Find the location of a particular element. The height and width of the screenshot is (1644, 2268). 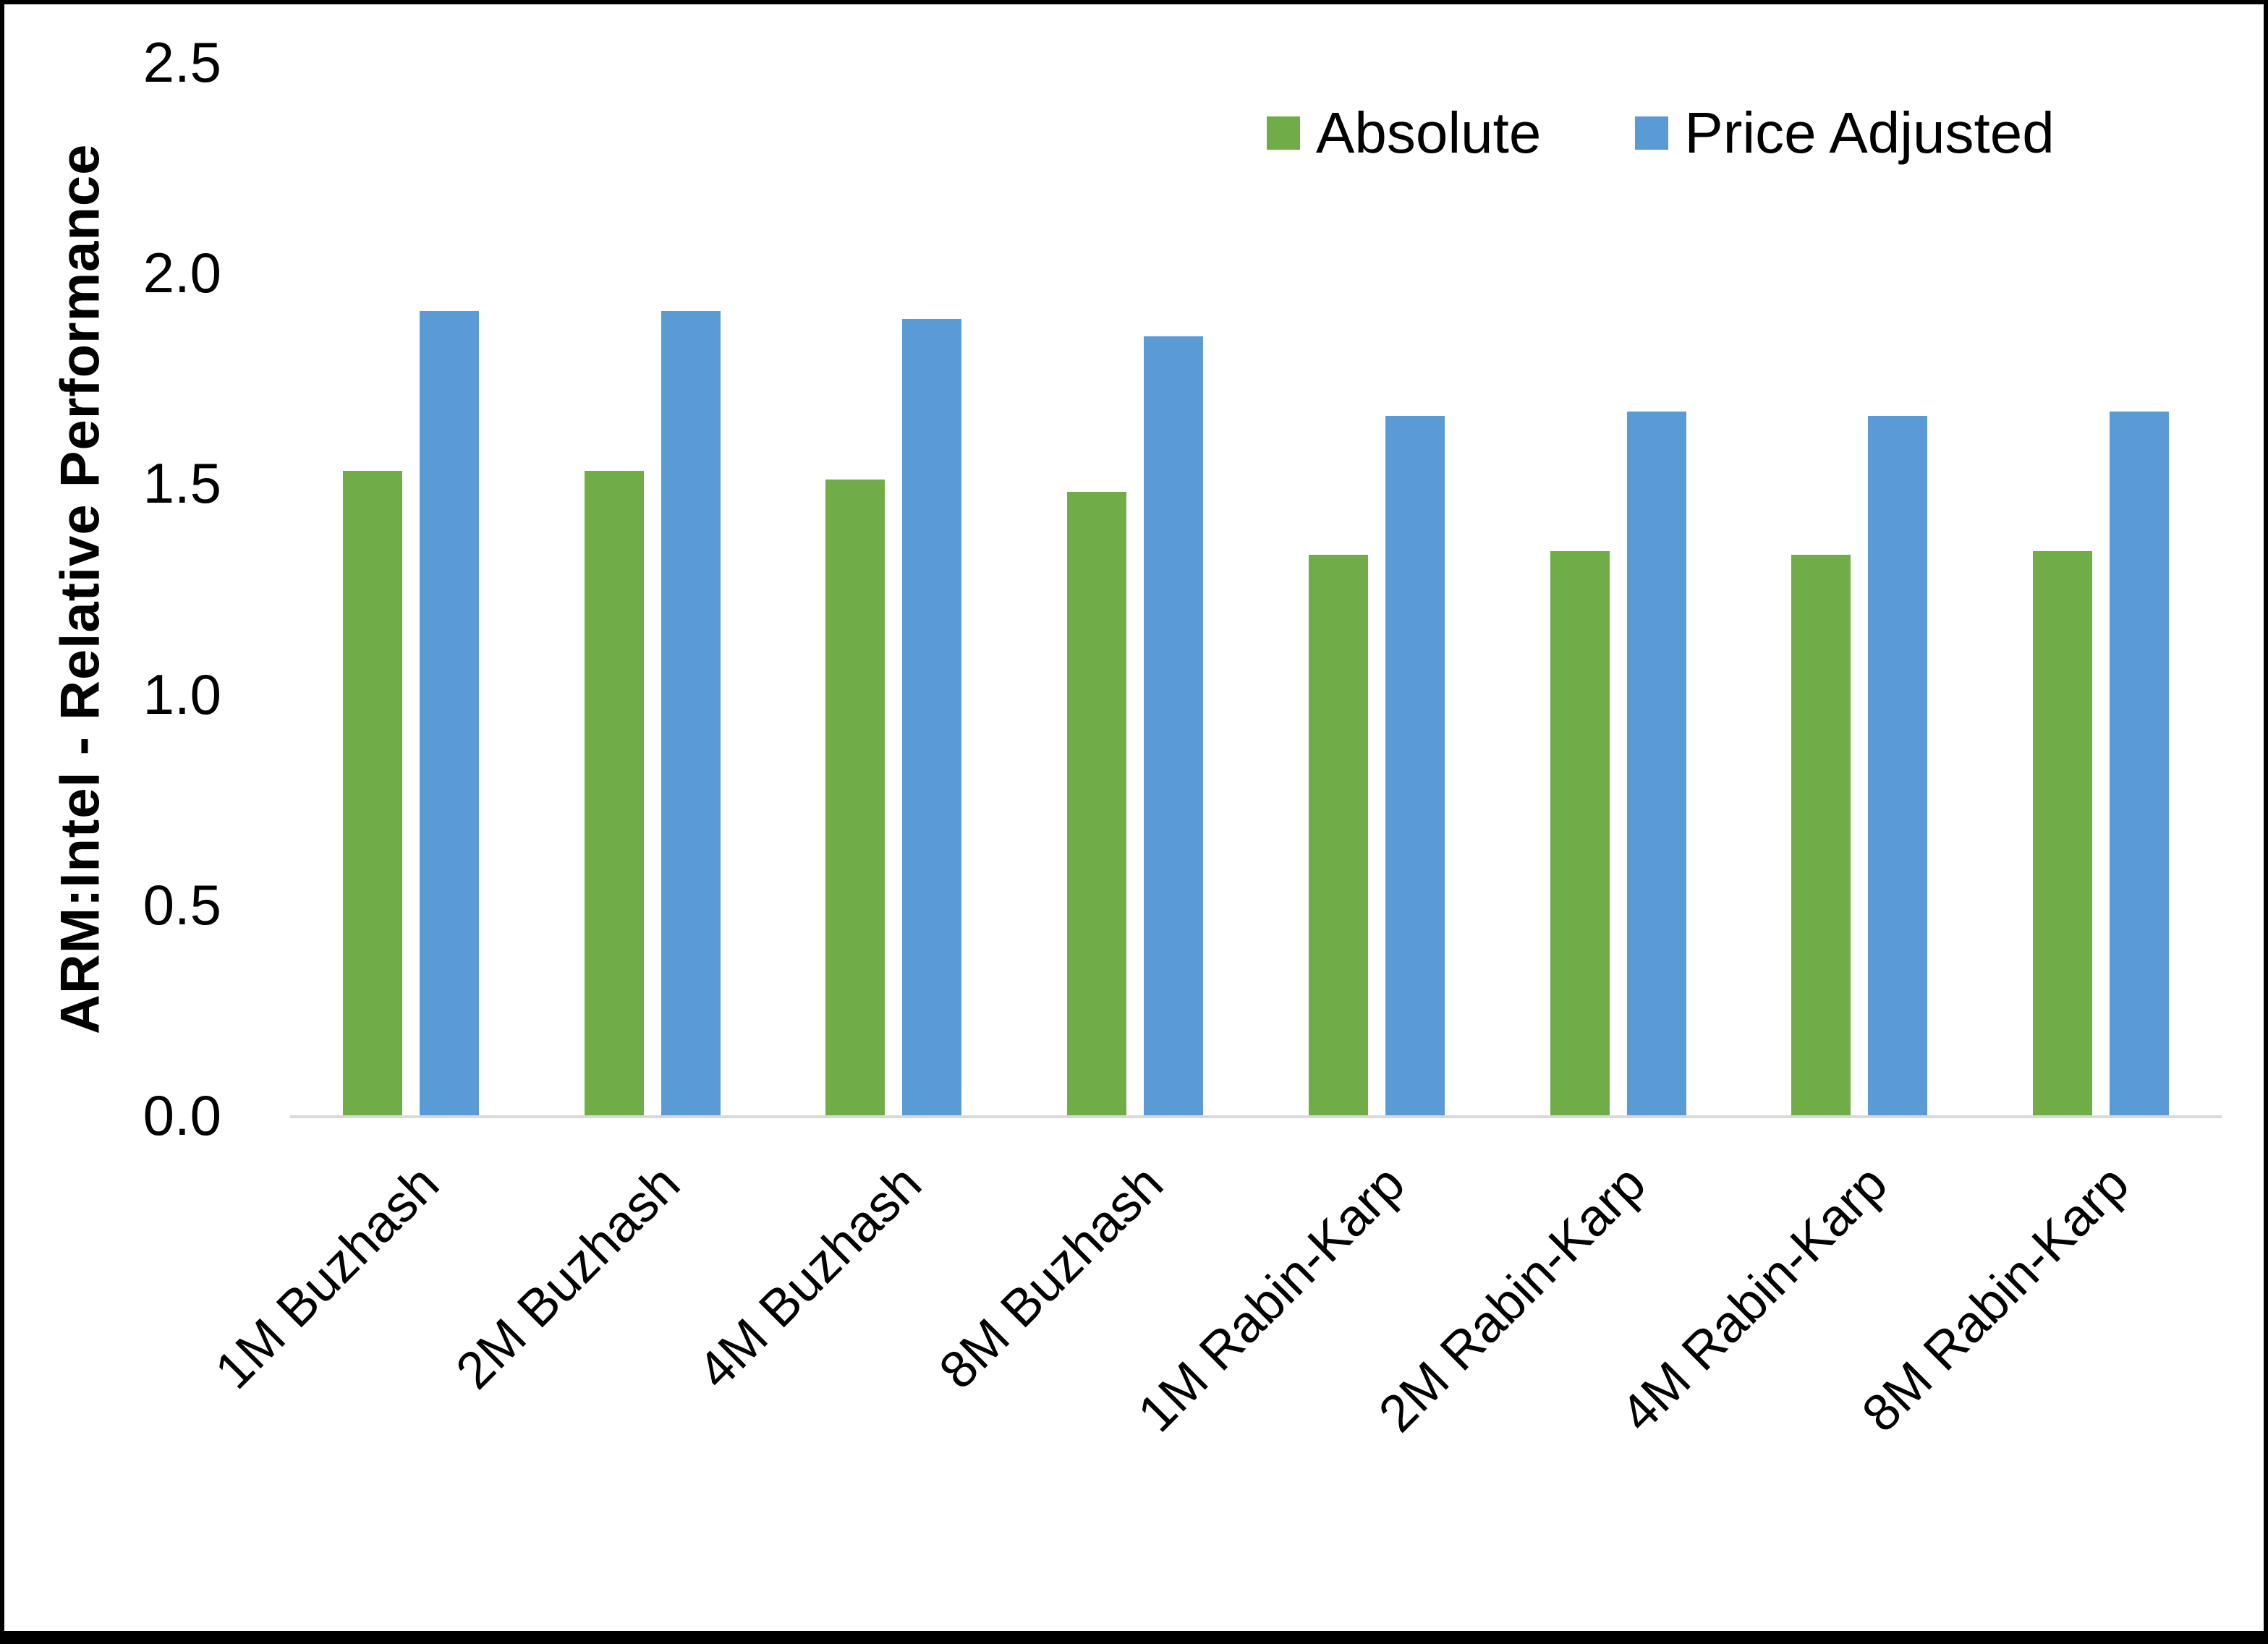

legend-label: Price Adjusted is located at coordinates (1869, 133).